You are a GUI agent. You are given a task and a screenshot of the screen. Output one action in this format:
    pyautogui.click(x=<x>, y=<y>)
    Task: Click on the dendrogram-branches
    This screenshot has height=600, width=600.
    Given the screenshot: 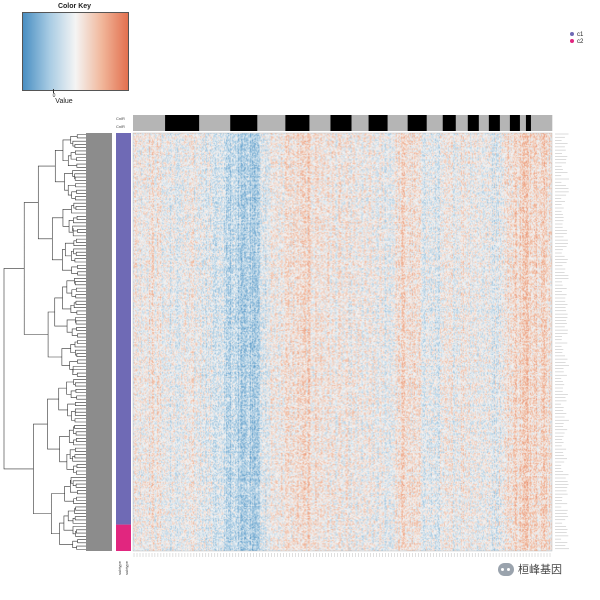 What is the action you would take?
    pyautogui.click(x=44, y=342)
    